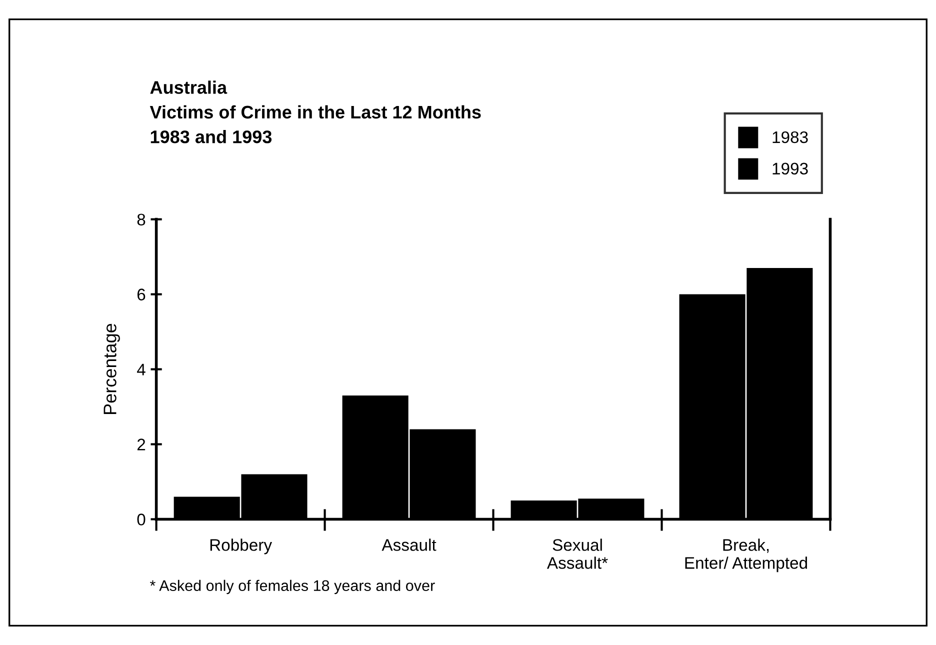 This screenshot has width=936, height=645. What do you see at coordinates (577, 553) in the screenshot?
I see `x-tick-label: Sexual Assault*` at bounding box center [577, 553].